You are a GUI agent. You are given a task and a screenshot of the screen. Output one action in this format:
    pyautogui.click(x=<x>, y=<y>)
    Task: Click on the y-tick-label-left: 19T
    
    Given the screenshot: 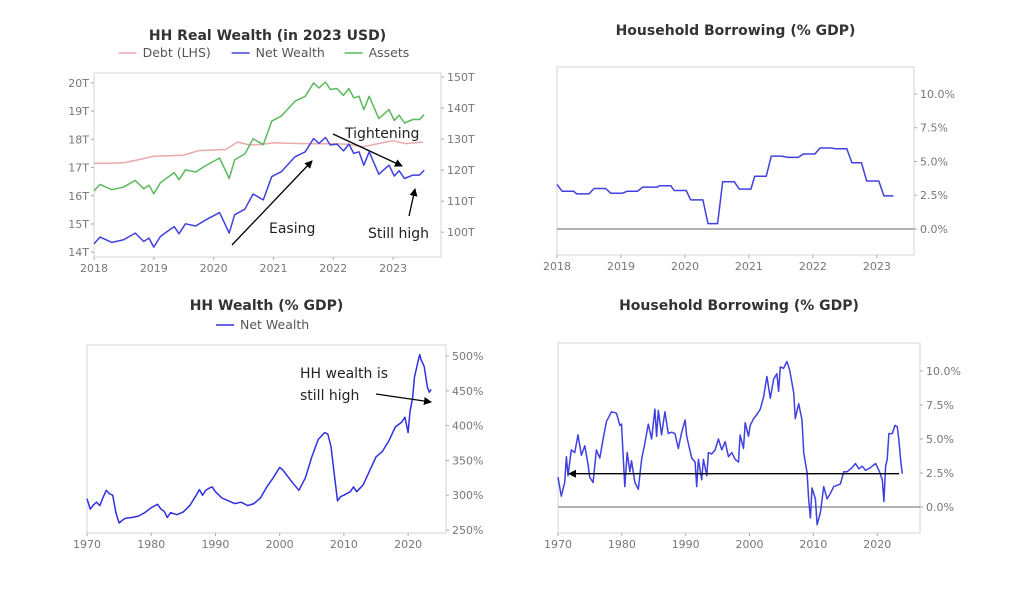 What is the action you would take?
    pyautogui.click(x=78, y=111)
    